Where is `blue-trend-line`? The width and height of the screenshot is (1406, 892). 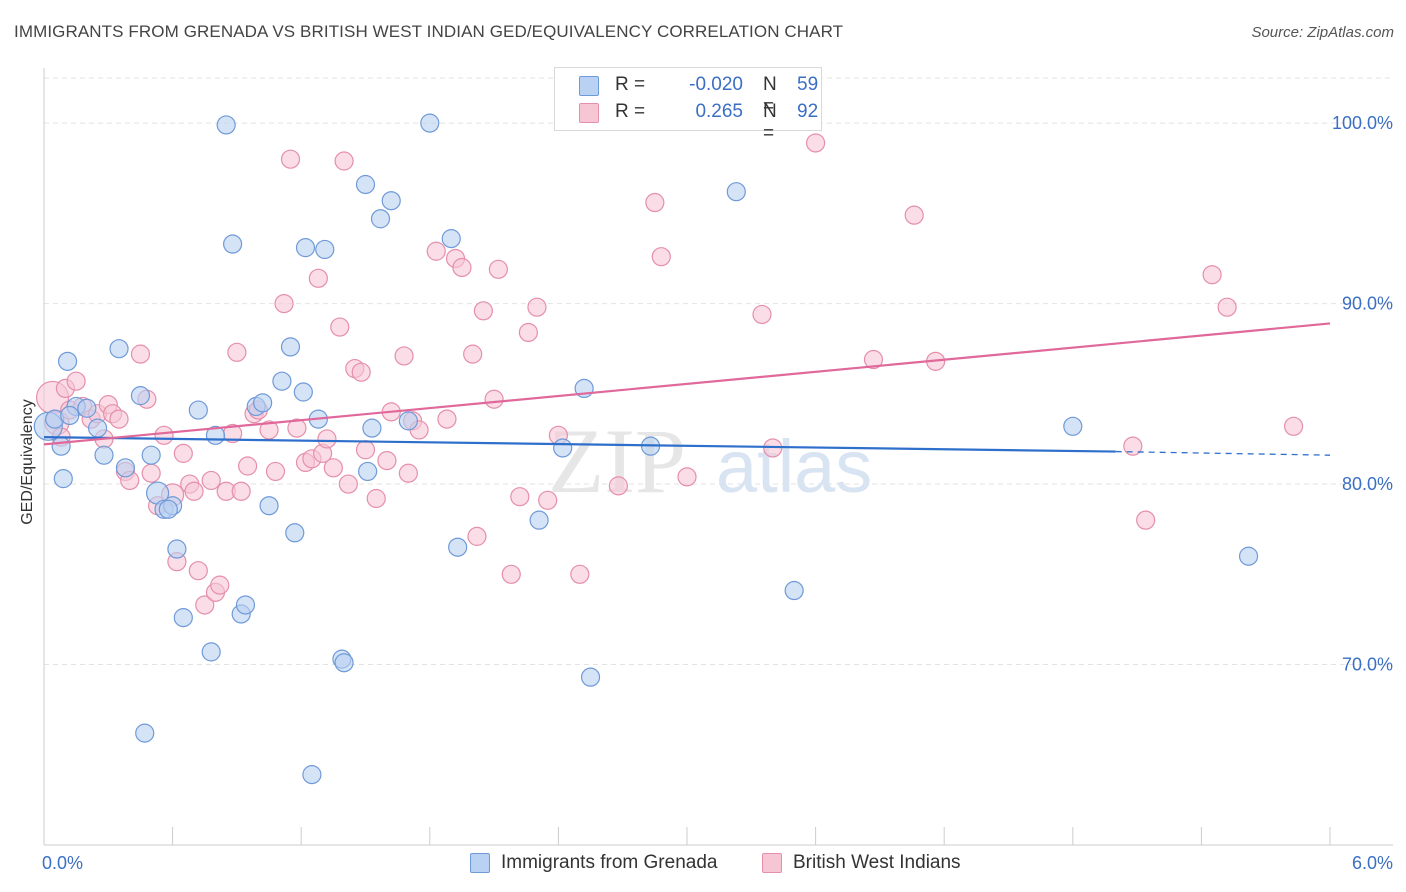
blue-trend-line is located at coordinates (579, 444).